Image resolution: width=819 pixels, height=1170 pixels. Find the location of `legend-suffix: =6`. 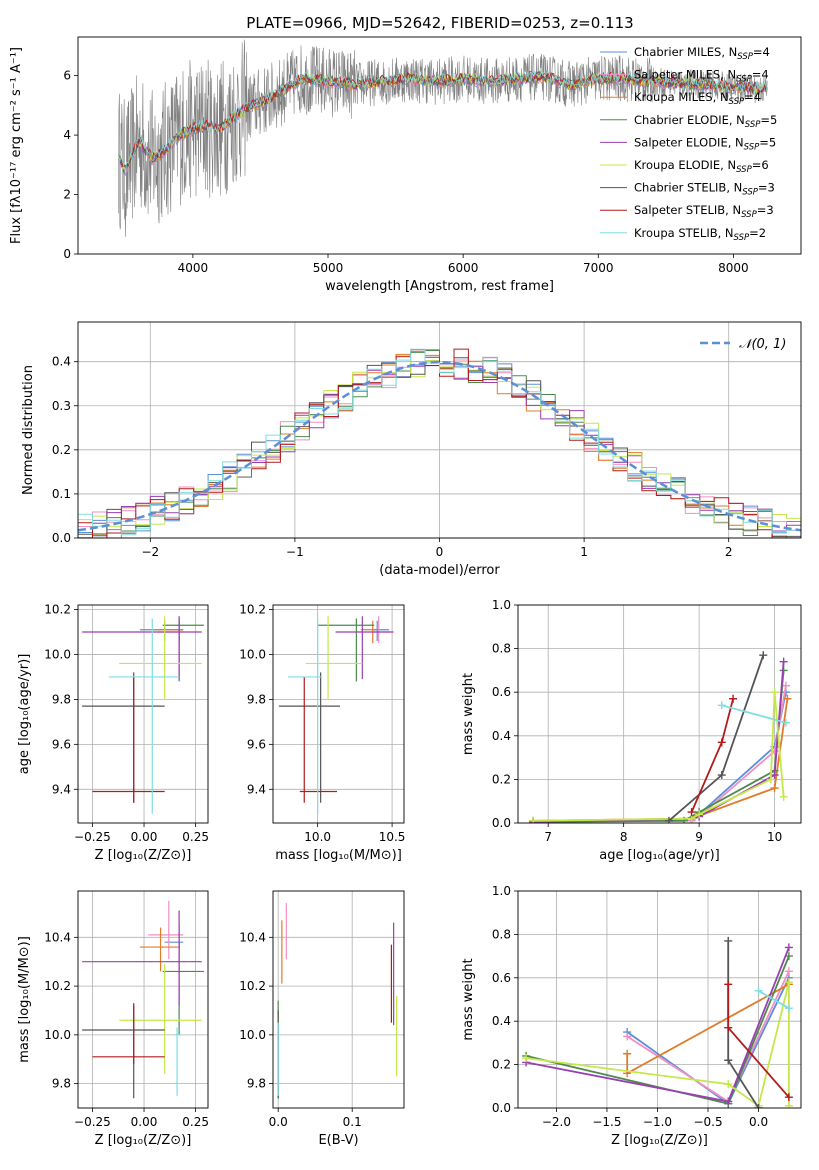

legend-suffix: =6 is located at coordinates (760, 165).